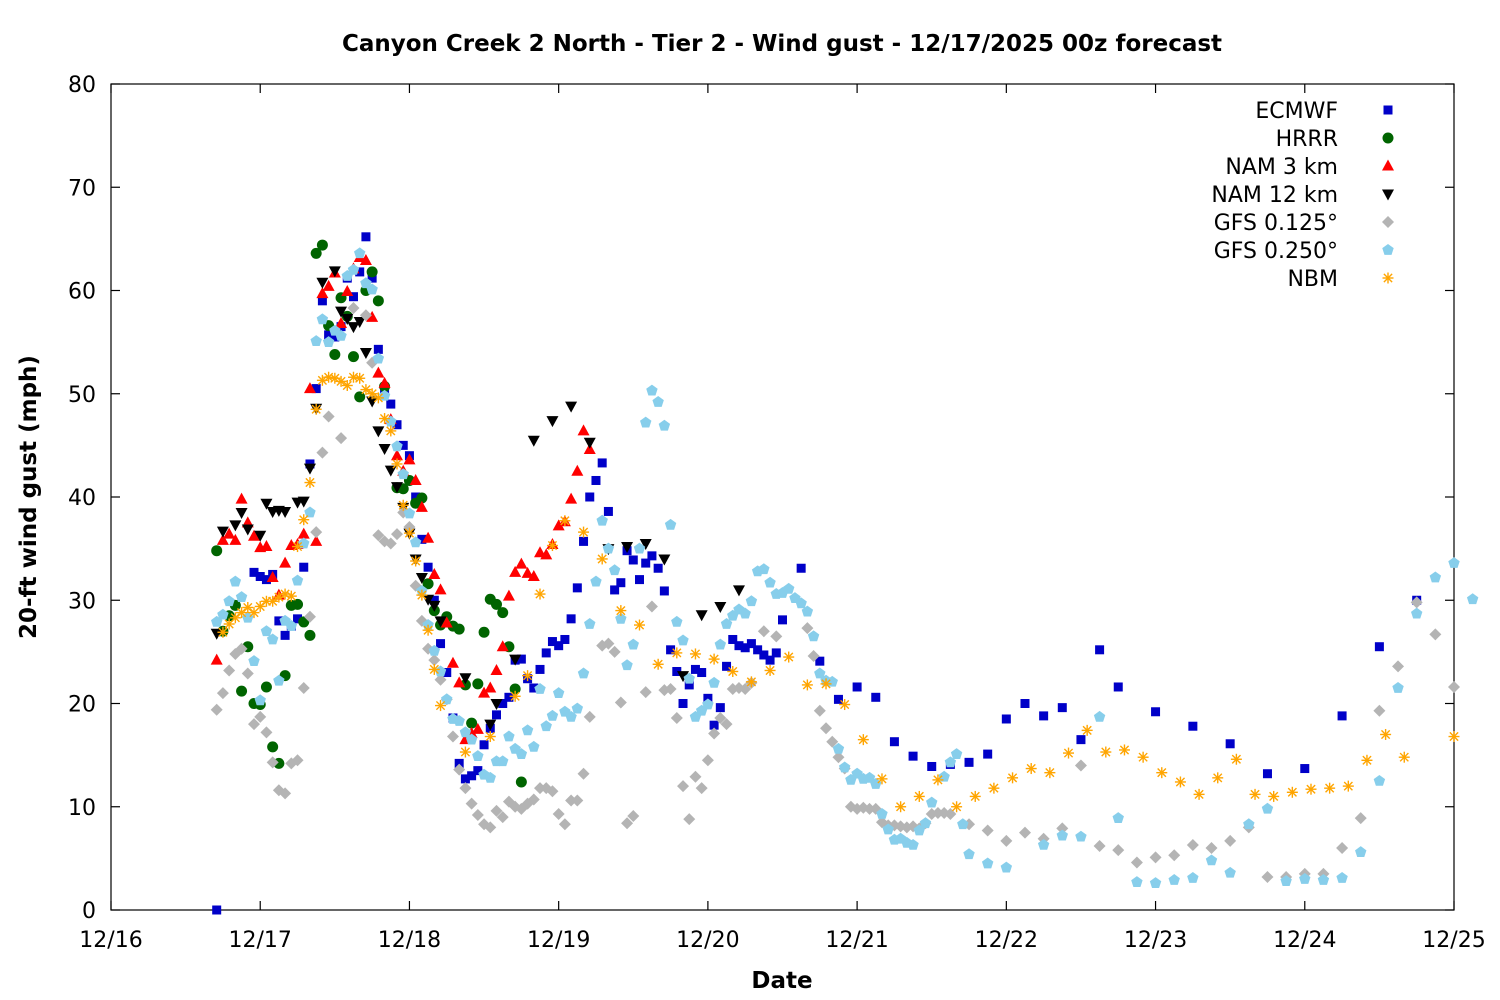 This screenshot has height=1000, width=1500. I want to click on legend-label: NAM 12 km, so click(1274, 195).